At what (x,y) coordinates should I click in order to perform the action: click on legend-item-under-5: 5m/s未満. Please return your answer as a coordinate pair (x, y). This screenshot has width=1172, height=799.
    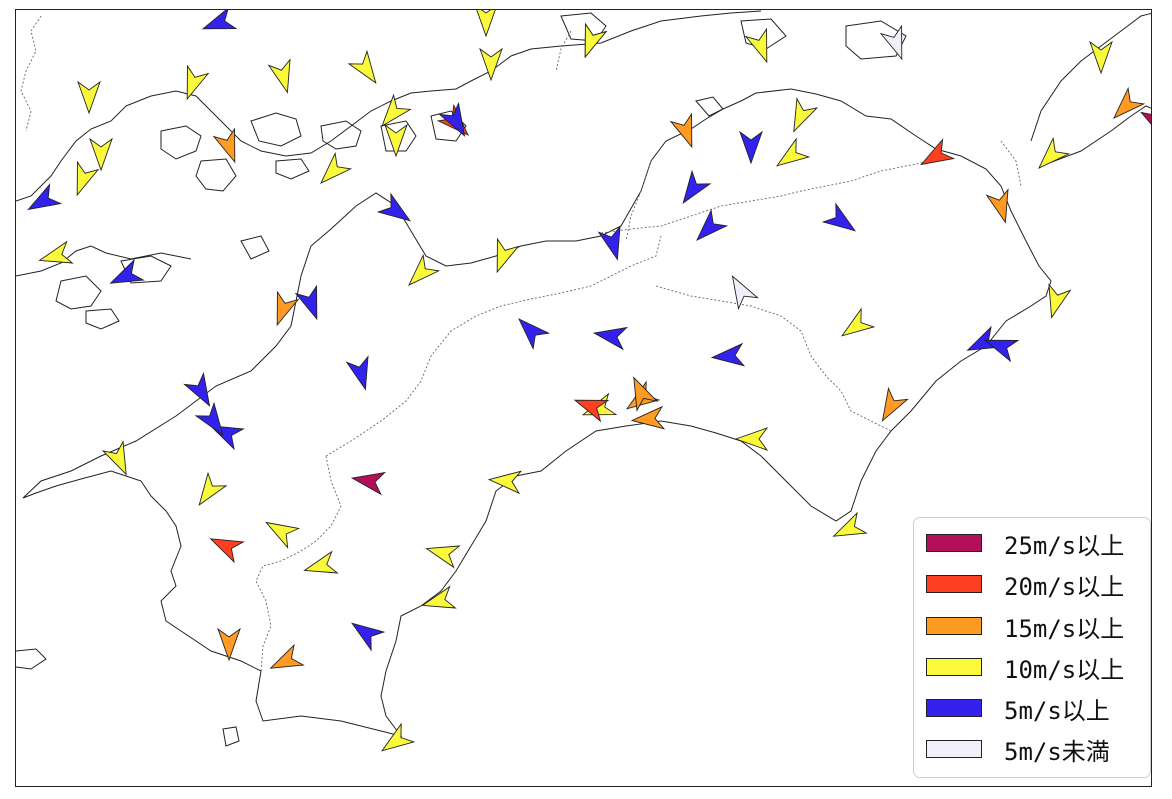
    Looking at the image, I should click on (1018, 751).